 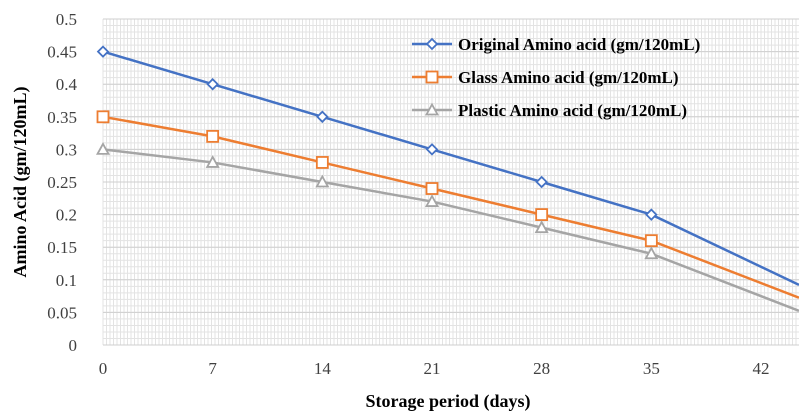 I want to click on y-tick-label: 0.4, so click(x=67, y=84).